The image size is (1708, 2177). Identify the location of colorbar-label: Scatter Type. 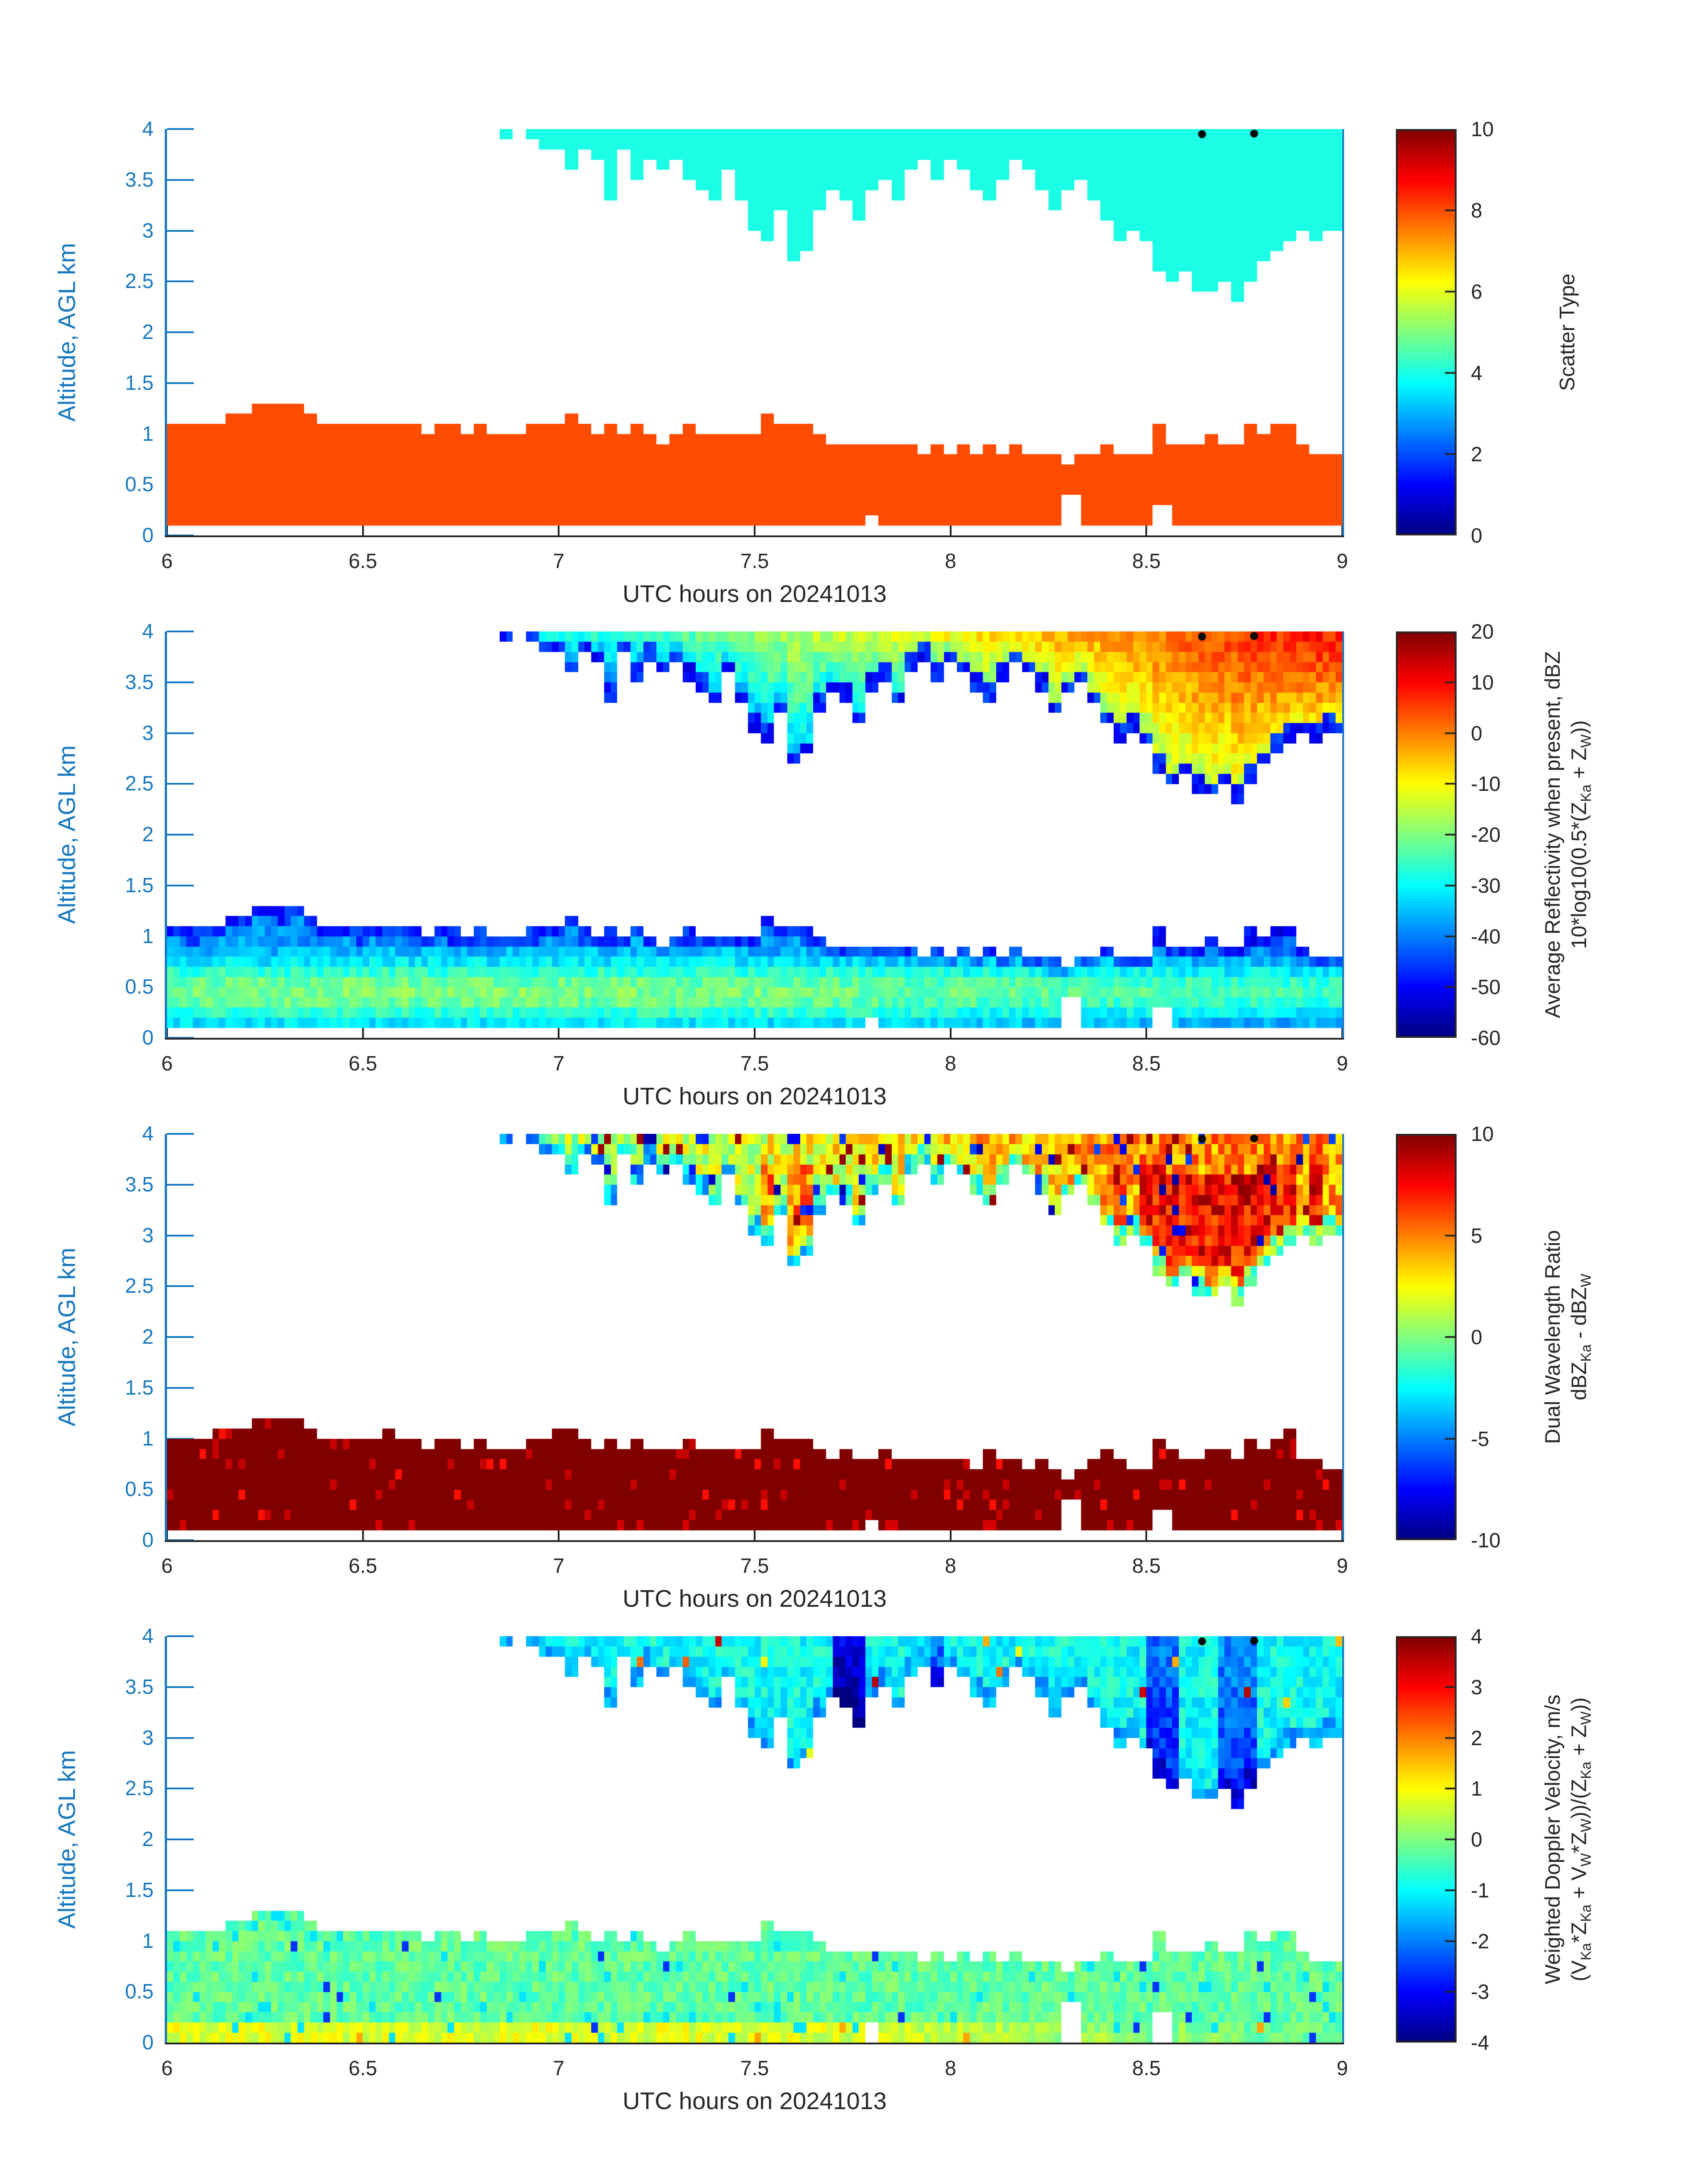
(1567, 332).